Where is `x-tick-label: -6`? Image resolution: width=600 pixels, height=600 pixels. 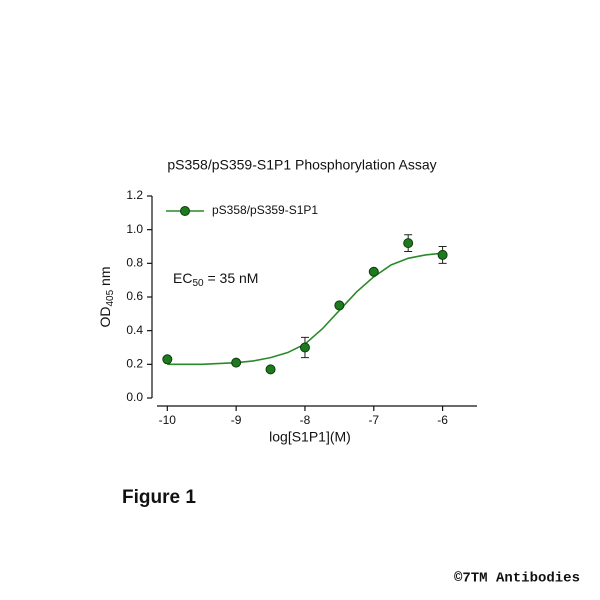 x-tick-label: -6 is located at coordinates (442, 420).